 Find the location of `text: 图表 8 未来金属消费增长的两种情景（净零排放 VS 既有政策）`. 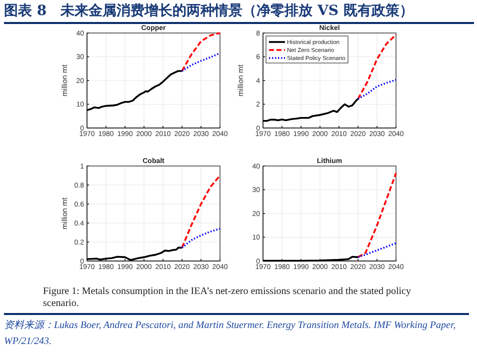

text: 图表 8 未来金属消费增长的两种情景（净零排放 VS 既有政策） is located at coordinates (239, 13).